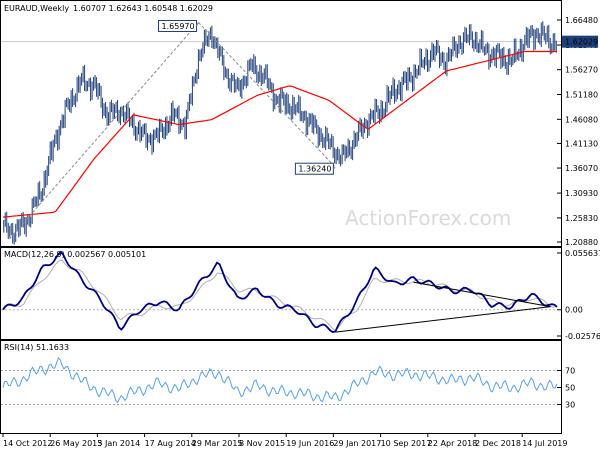 This screenshot has width=600, height=450. I want to click on annotation-label: 1.65970, so click(178, 26).